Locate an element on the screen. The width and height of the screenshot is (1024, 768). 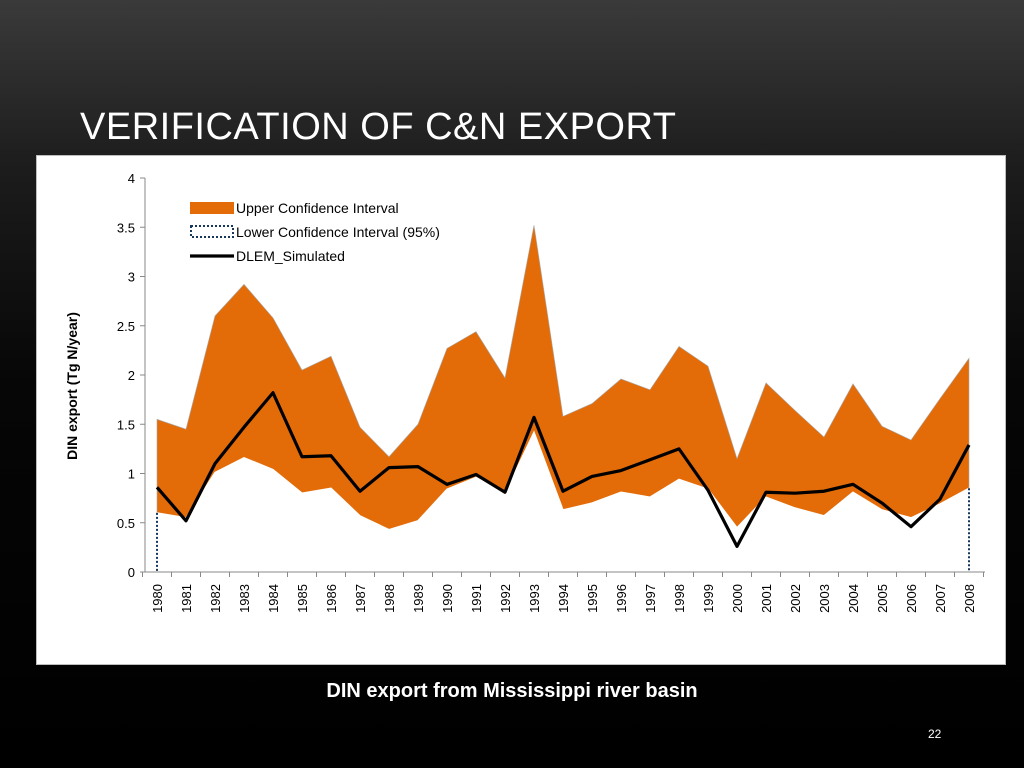
y-tick-label: 1 is located at coordinates (131, 474).